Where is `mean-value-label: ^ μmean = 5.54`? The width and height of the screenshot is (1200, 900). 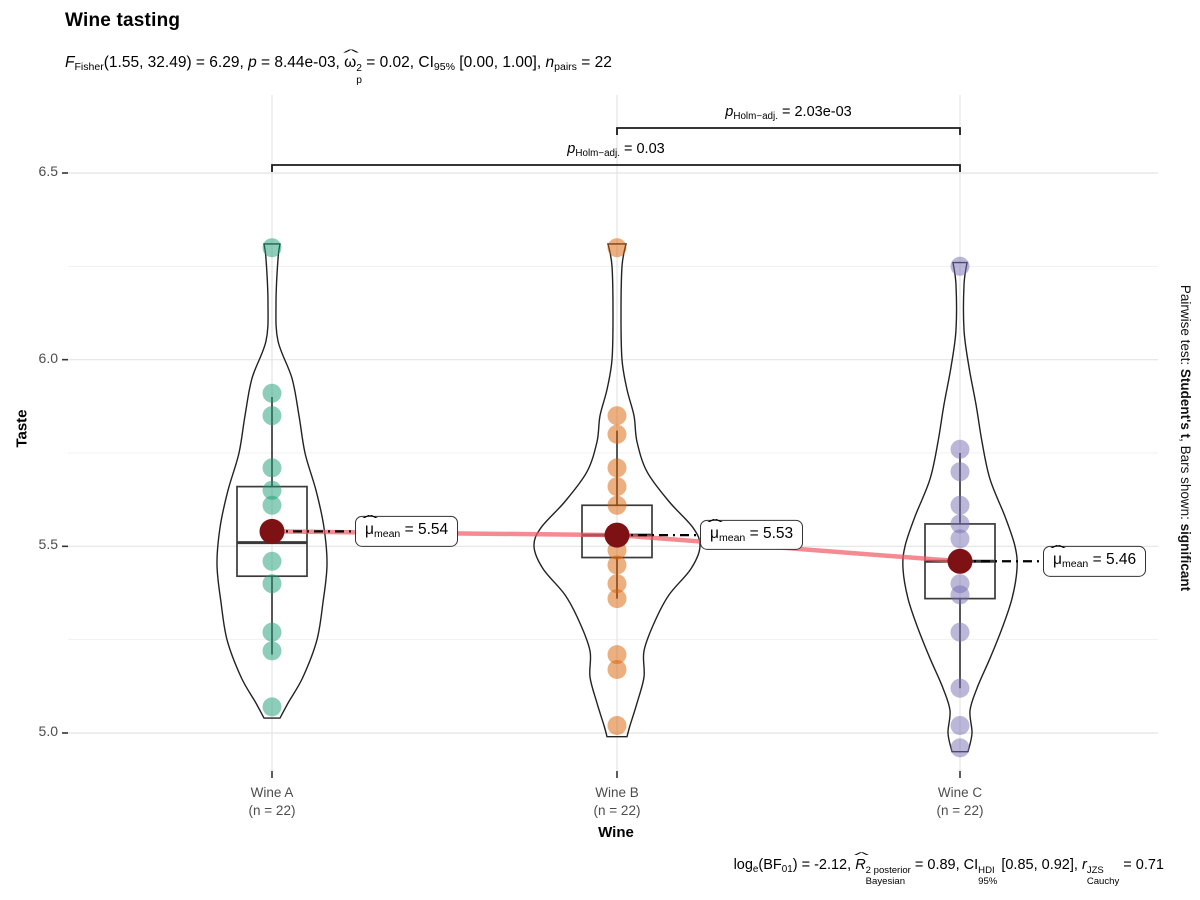 mean-value-label: ^ μmean = 5.54 is located at coordinates (407, 530).